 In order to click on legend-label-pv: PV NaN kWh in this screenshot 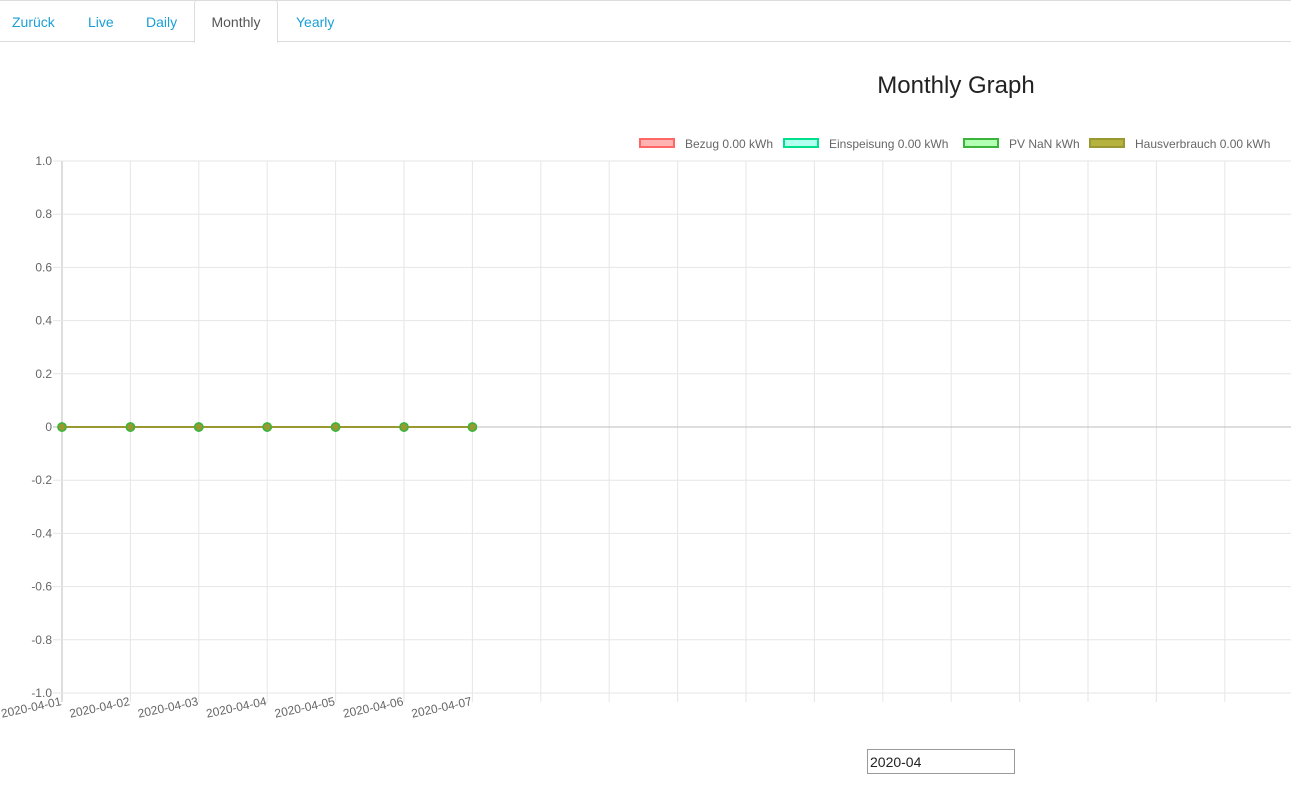, I will do `click(1044, 144)`.